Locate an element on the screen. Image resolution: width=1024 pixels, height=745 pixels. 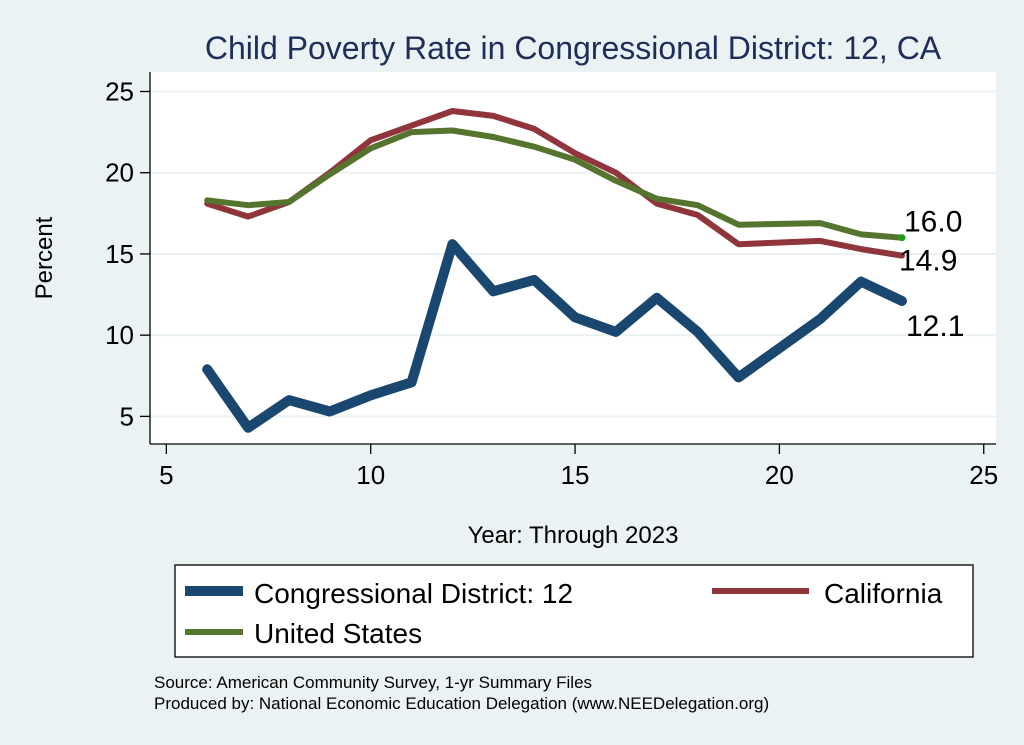
legend-label-us: United States is located at coordinates (338, 633).